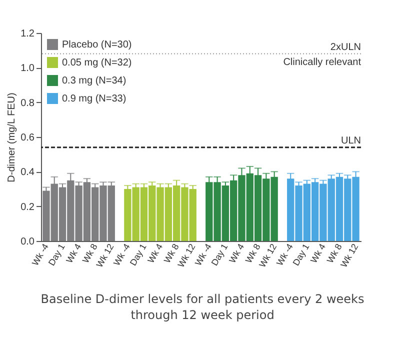  What do you see at coordinates (27, 103) in the screenshot?
I see `y-tick-label: 0.8` at bounding box center [27, 103].